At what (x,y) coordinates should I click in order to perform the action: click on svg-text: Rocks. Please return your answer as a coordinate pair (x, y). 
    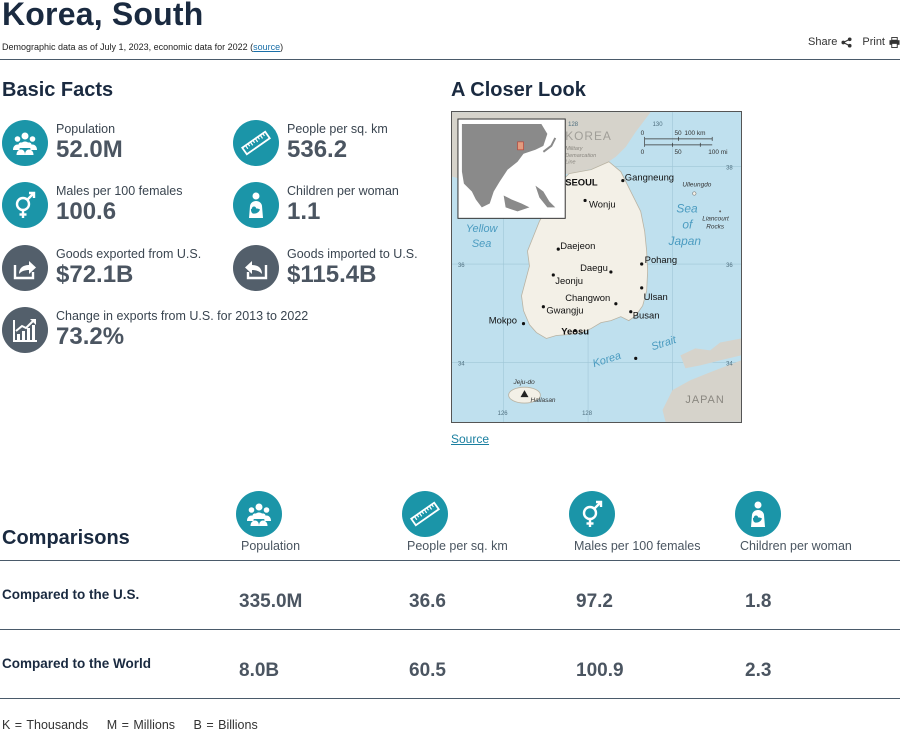
    Looking at the image, I should click on (715, 226).